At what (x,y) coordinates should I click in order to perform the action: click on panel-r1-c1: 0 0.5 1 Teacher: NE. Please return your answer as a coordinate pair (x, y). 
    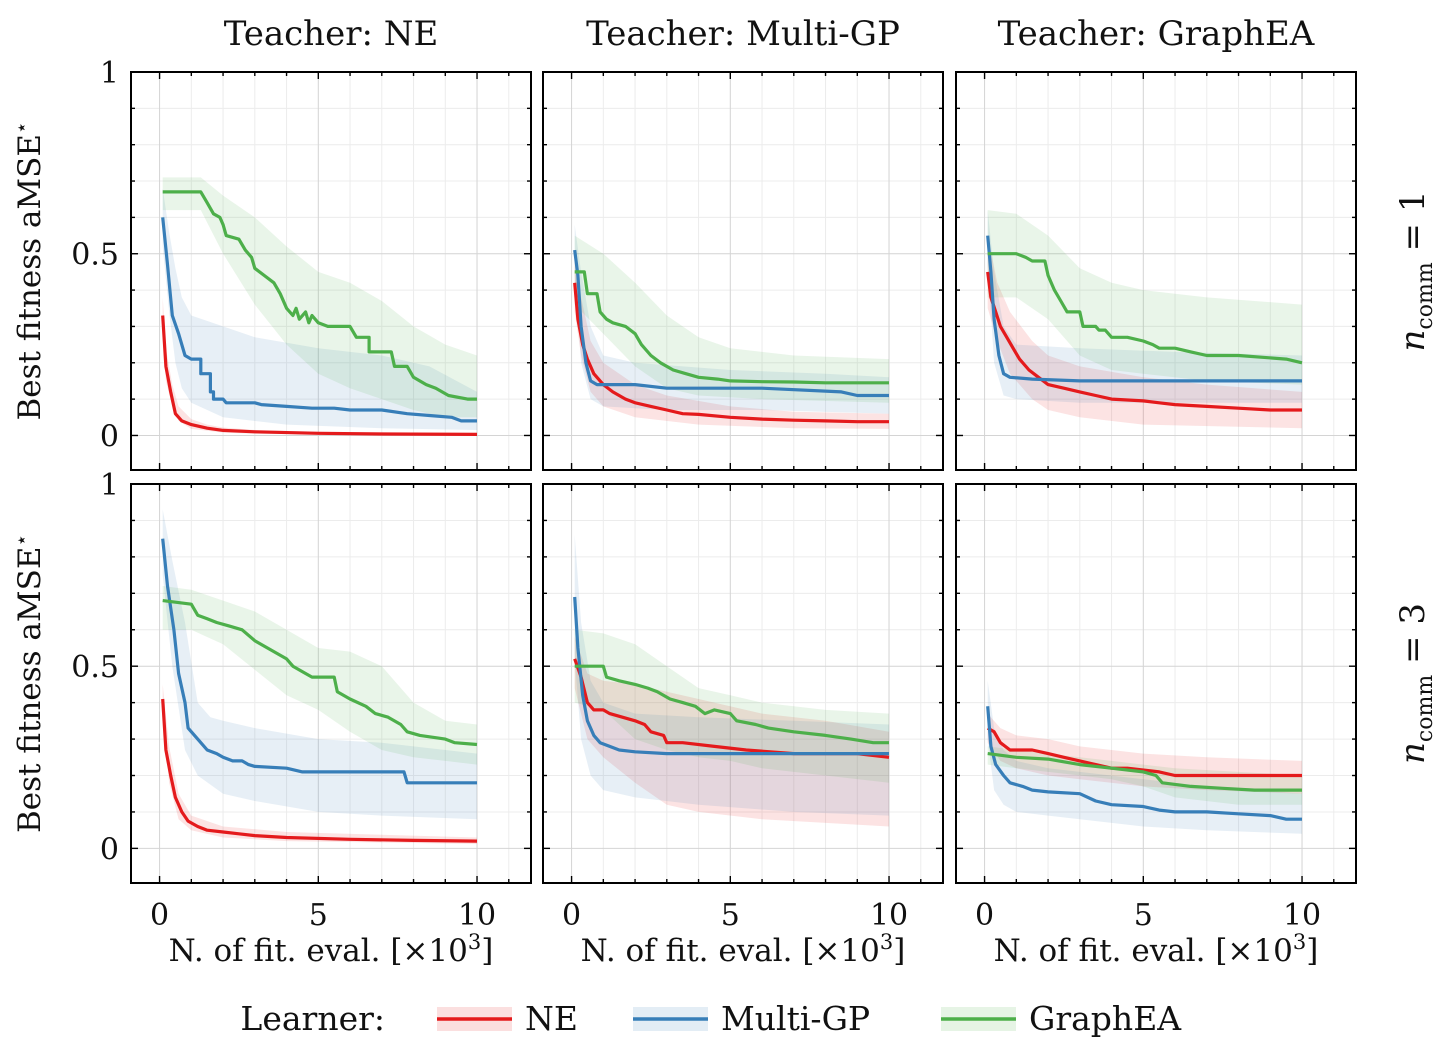
    Looking at the image, I should click on (301, 242).